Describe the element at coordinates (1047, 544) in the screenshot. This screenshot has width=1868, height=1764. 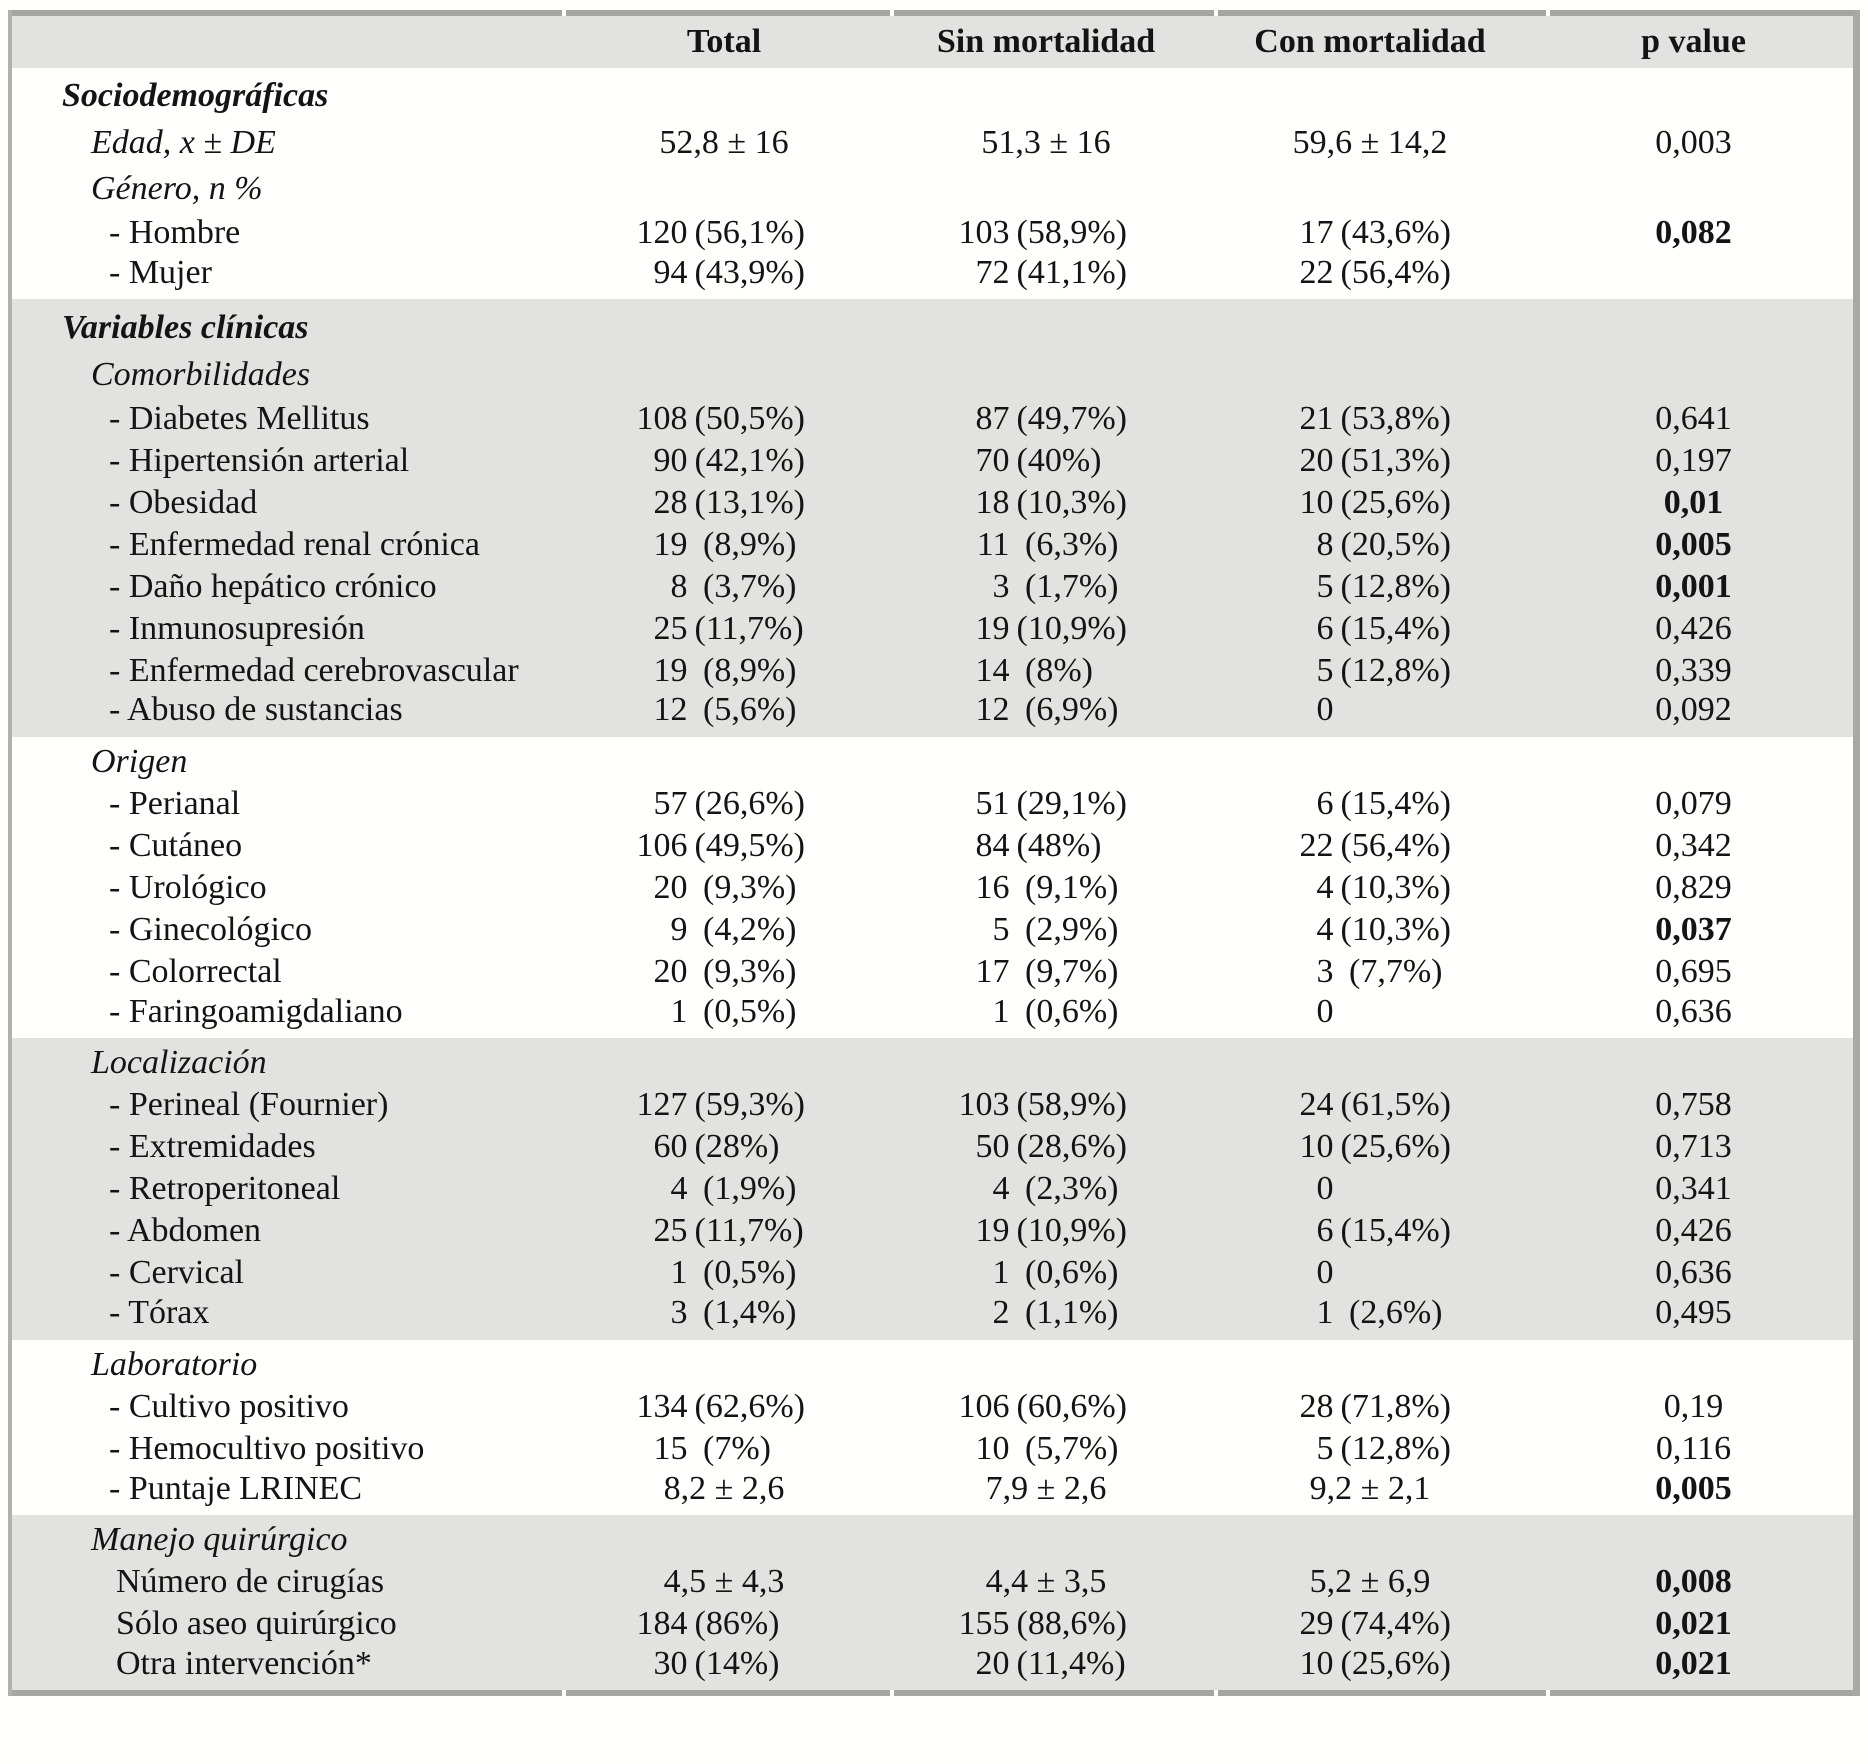
I see `value-pair: 11 (6,3%)` at that location.